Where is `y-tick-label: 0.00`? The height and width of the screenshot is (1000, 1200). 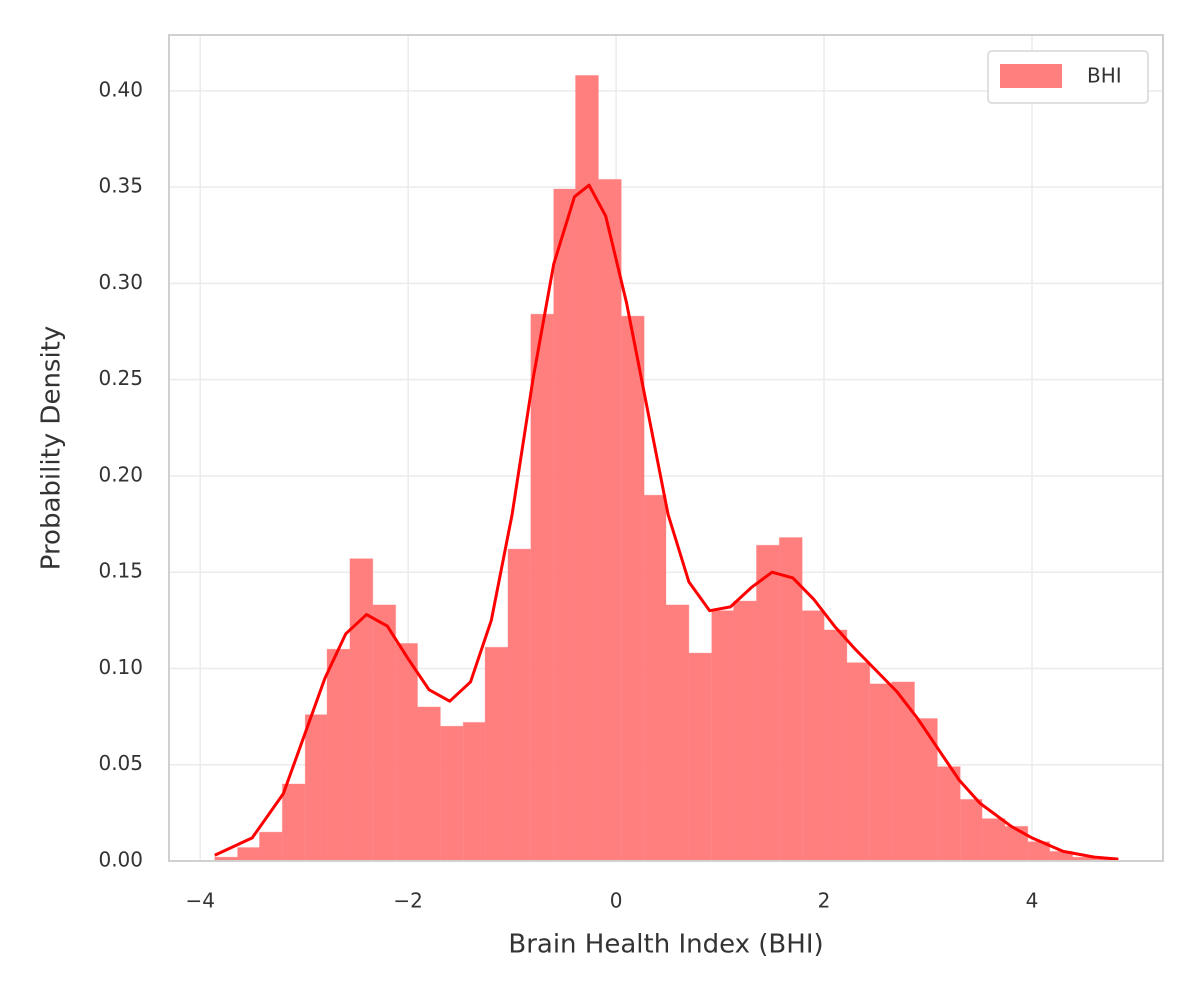
y-tick-label: 0.00 is located at coordinates (120, 860).